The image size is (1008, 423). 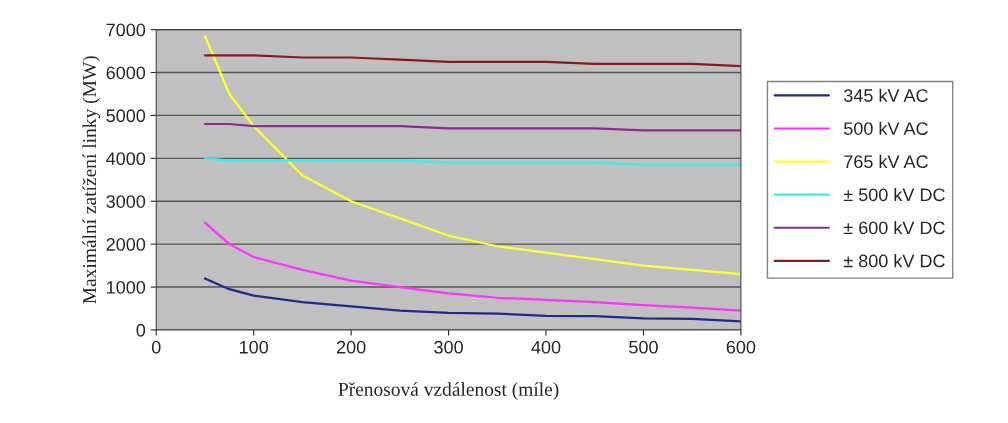 I want to click on x-tick-label: 0, so click(x=156, y=347).